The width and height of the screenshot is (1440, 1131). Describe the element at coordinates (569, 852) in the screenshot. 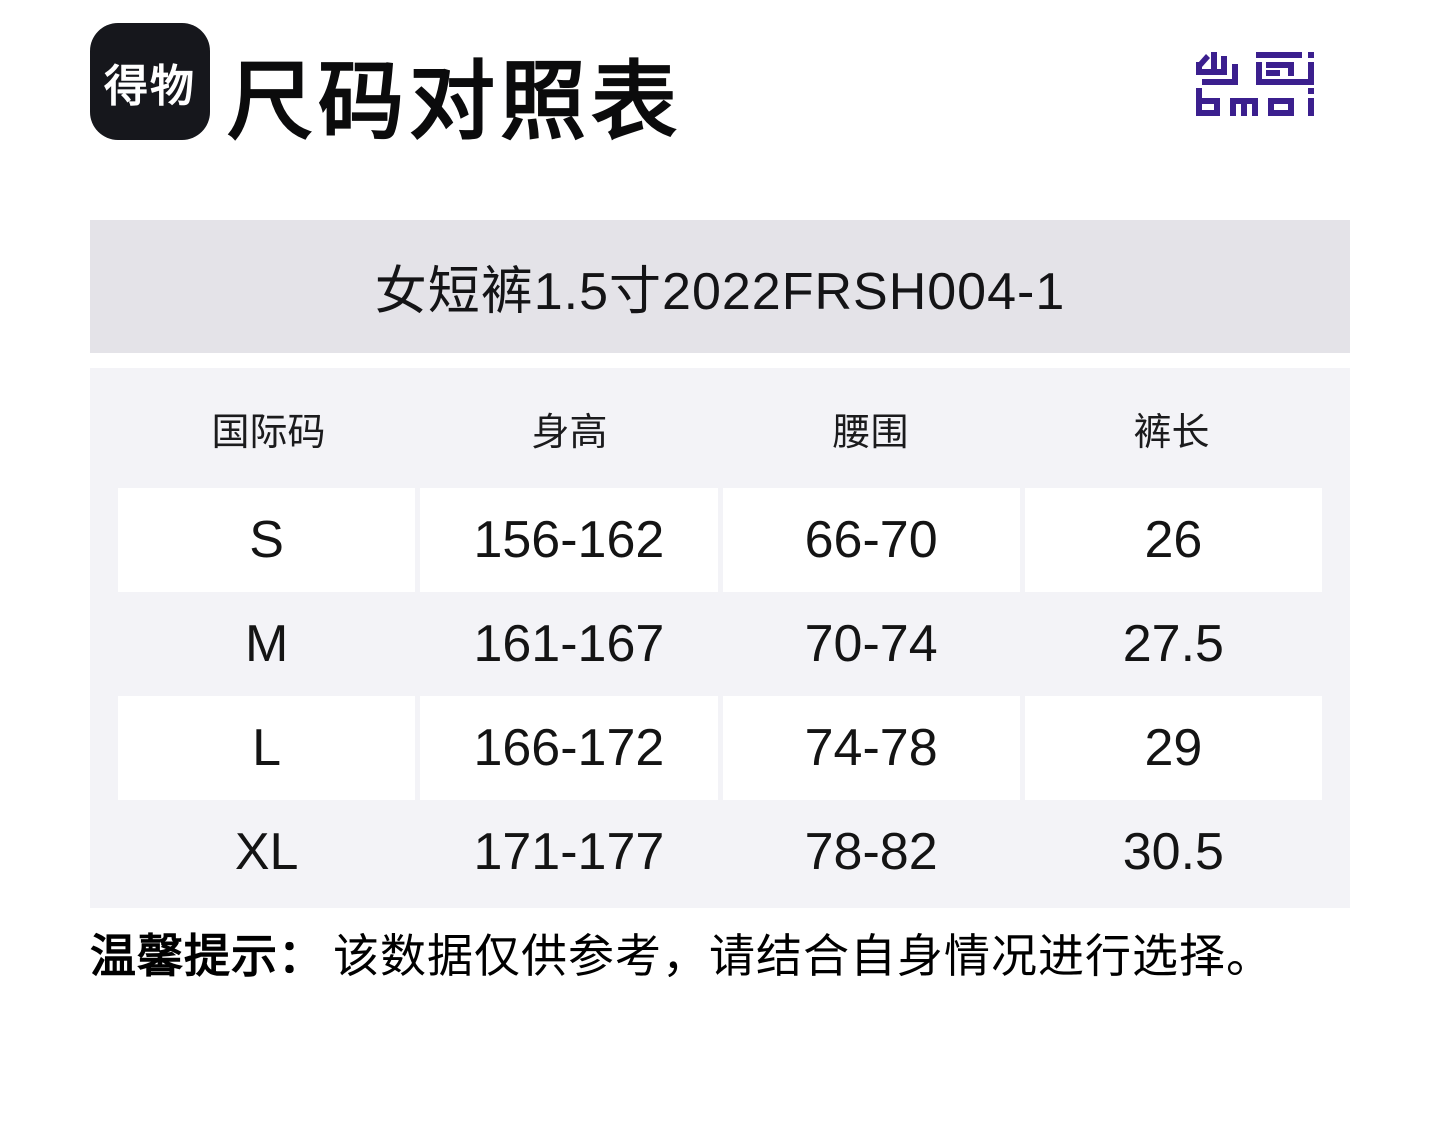

I see `cell-height: 171-177` at that location.